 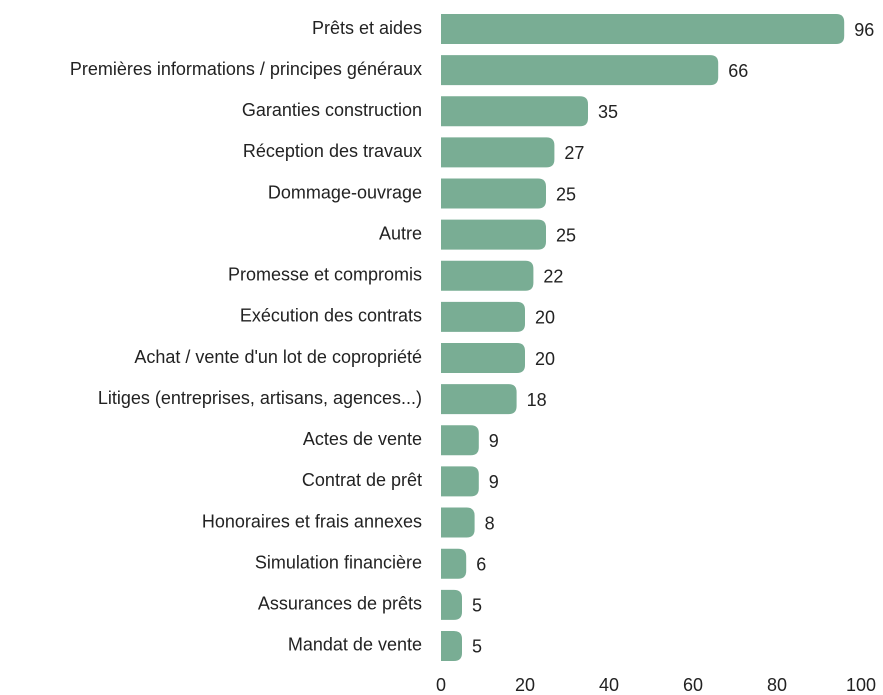 I want to click on y-tick-label: Contrat de prêt, so click(x=362, y=480).